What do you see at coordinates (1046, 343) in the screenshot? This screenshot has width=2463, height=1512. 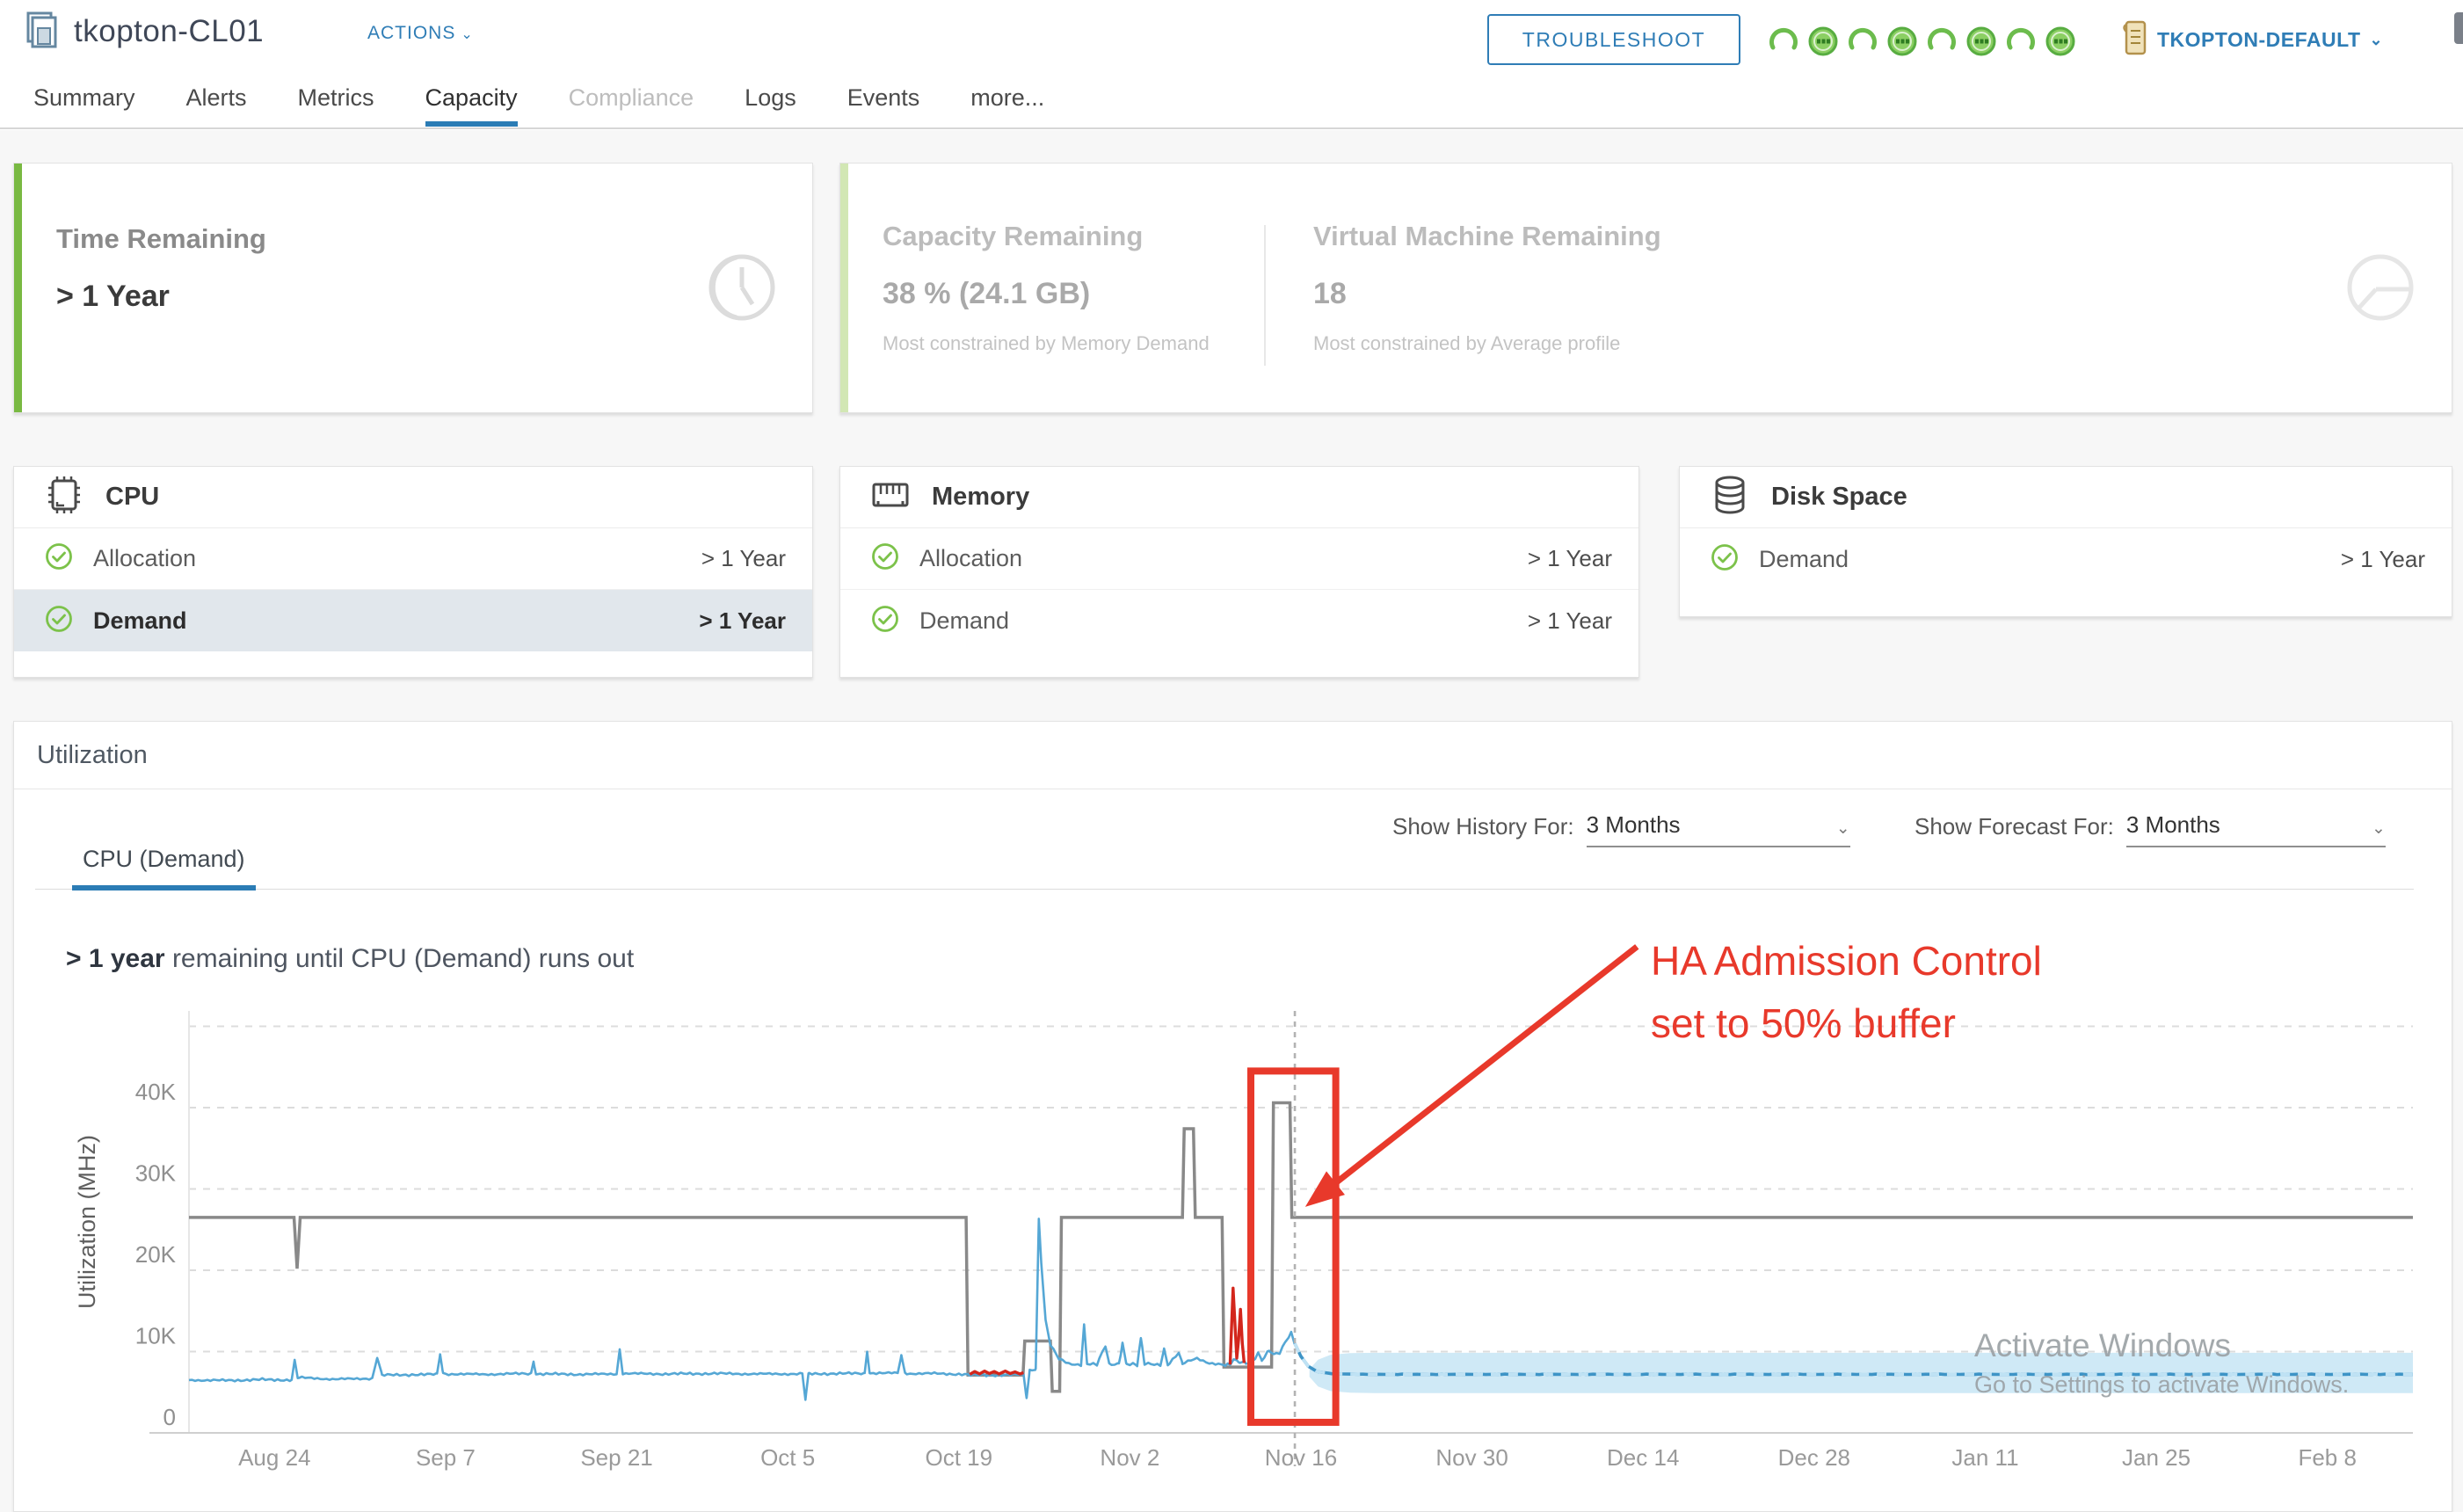 I see `capacity-remaining-subtext: Most constrained by Memory Demand` at bounding box center [1046, 343].